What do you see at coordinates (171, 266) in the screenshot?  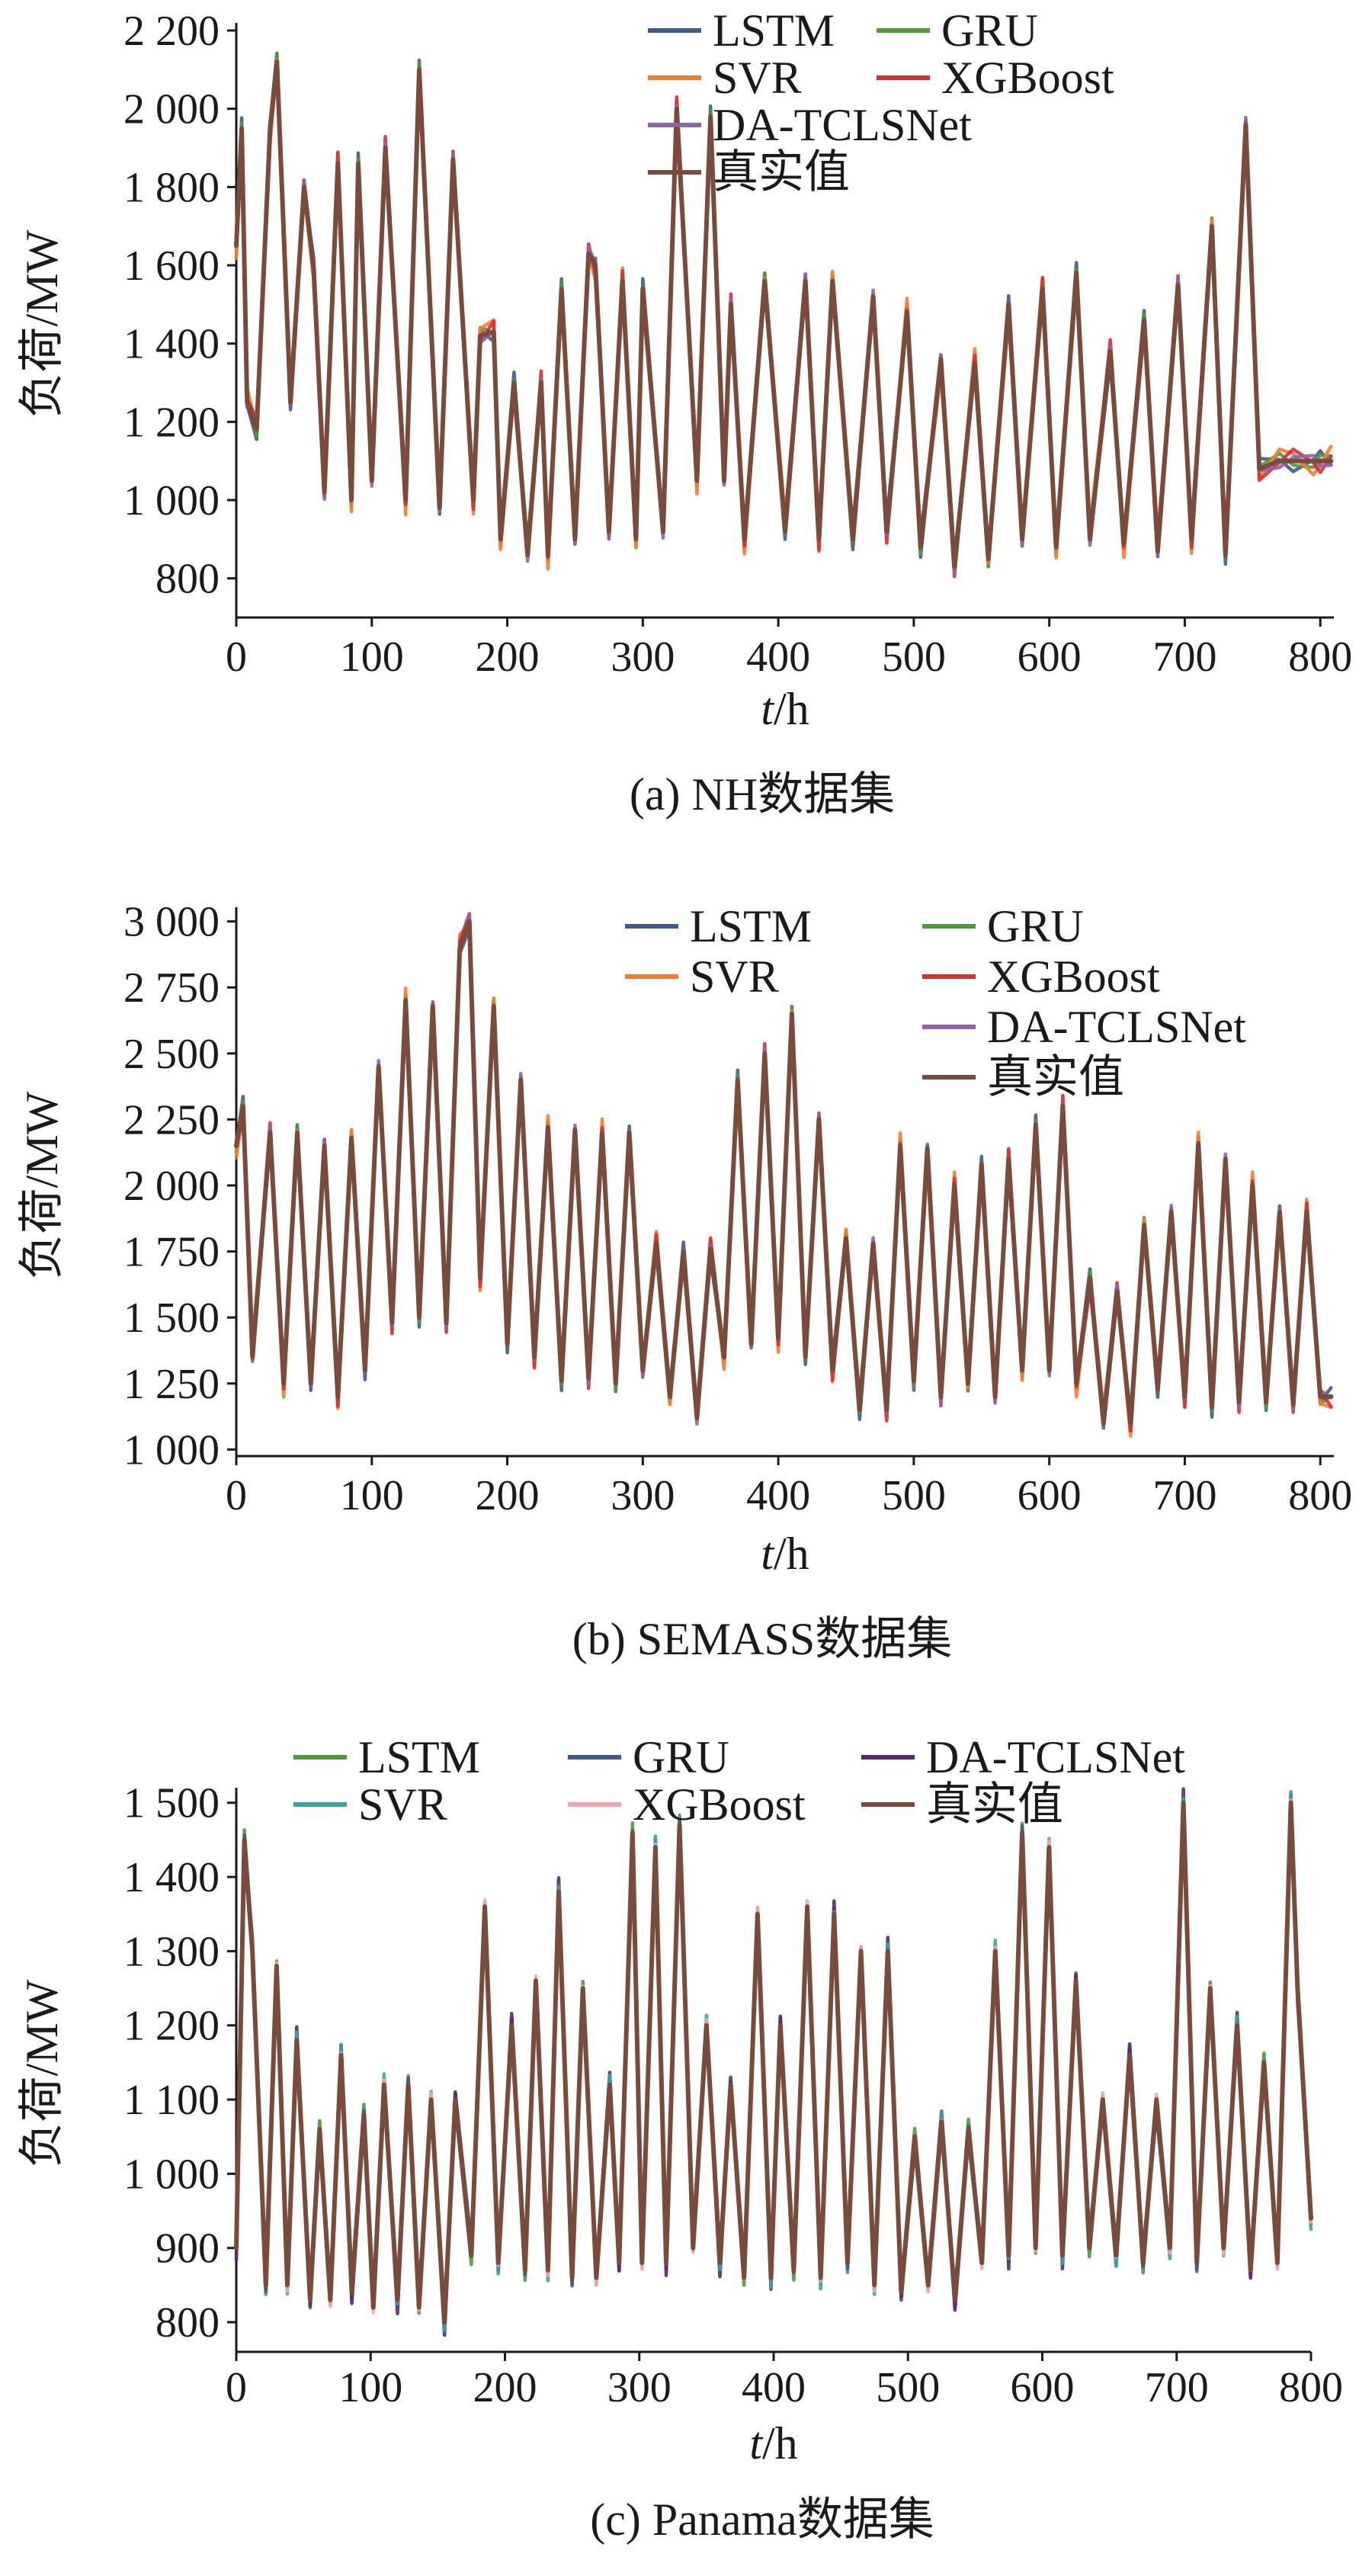 I see `y-tick-label: 1 600` at bounding box center [171, 266].